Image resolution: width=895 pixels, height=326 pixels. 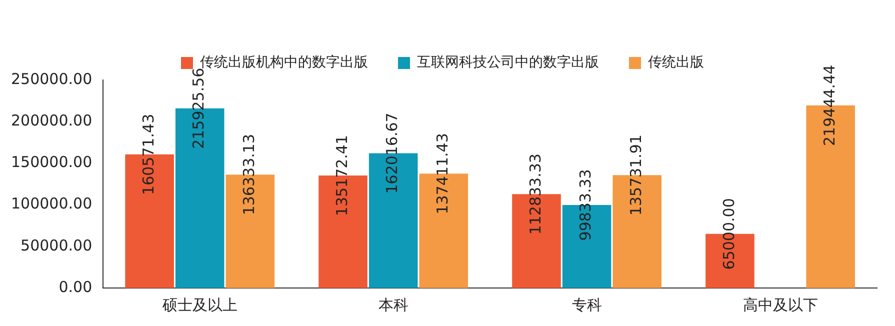 What do you see at coordinates (508, 62) in the screenshot?
I see `legend-label: 互联网科技公司中的数字出版` at bounding box center [508, 62].